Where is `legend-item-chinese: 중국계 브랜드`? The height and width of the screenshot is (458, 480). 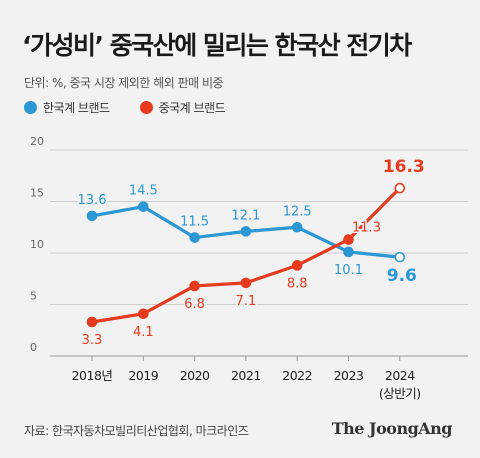
legend-item-chinese: 중국계 브랜드 is located at coordinates (182, 107).